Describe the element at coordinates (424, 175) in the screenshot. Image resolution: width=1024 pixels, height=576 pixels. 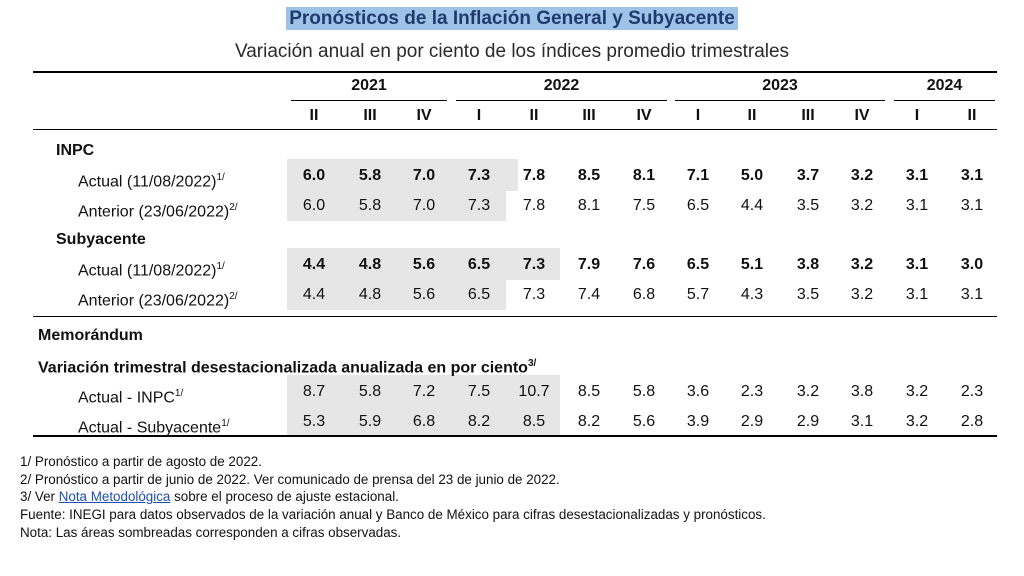
I see `table-cell: 7.0` at that location.